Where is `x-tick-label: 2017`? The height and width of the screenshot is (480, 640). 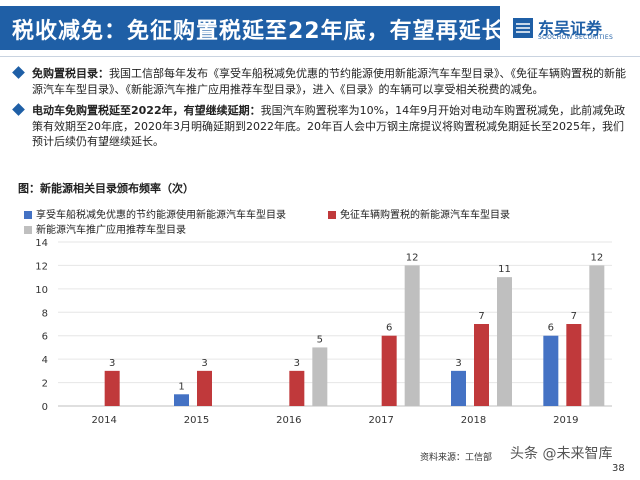 x-tick-label: 2017 is located at coordinates (380, 420).